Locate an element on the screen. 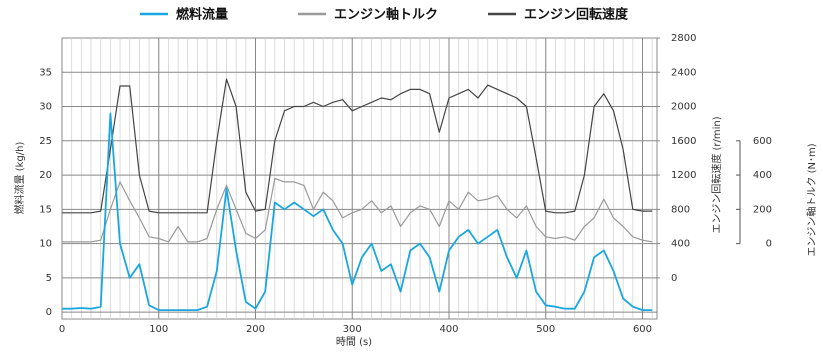 The height and width of the screenshot is (357, 823). x-tick-label: 300 is located at coordinates (352, 329).